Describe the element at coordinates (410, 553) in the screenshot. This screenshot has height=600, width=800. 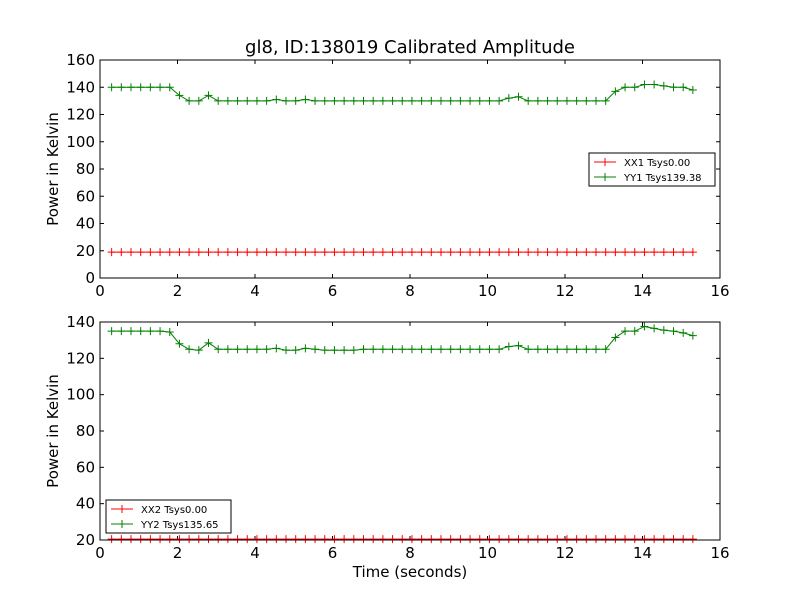
I see `x-tick-label: 8` at that location.